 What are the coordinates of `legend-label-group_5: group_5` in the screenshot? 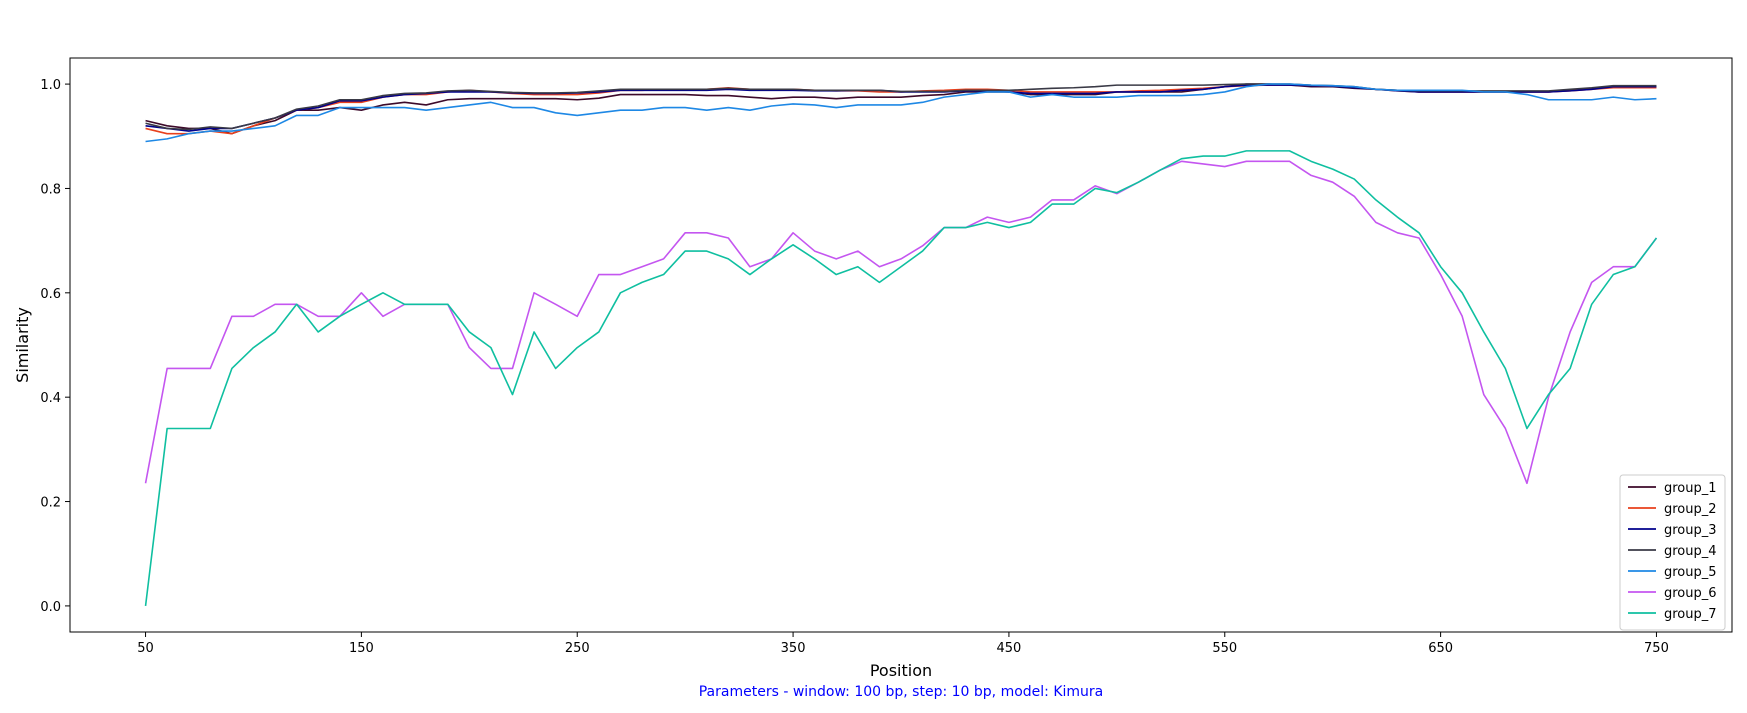 It's located at (1690, 572).